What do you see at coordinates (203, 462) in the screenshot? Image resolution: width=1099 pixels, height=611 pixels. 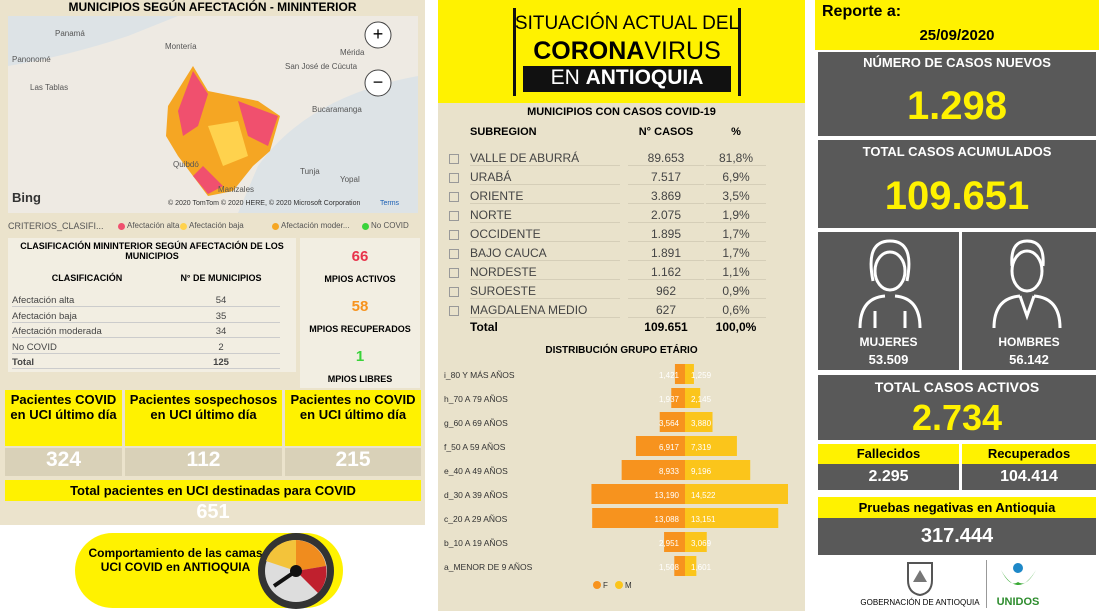 I see `uci-value: 112` at bounding box center [203, 462].